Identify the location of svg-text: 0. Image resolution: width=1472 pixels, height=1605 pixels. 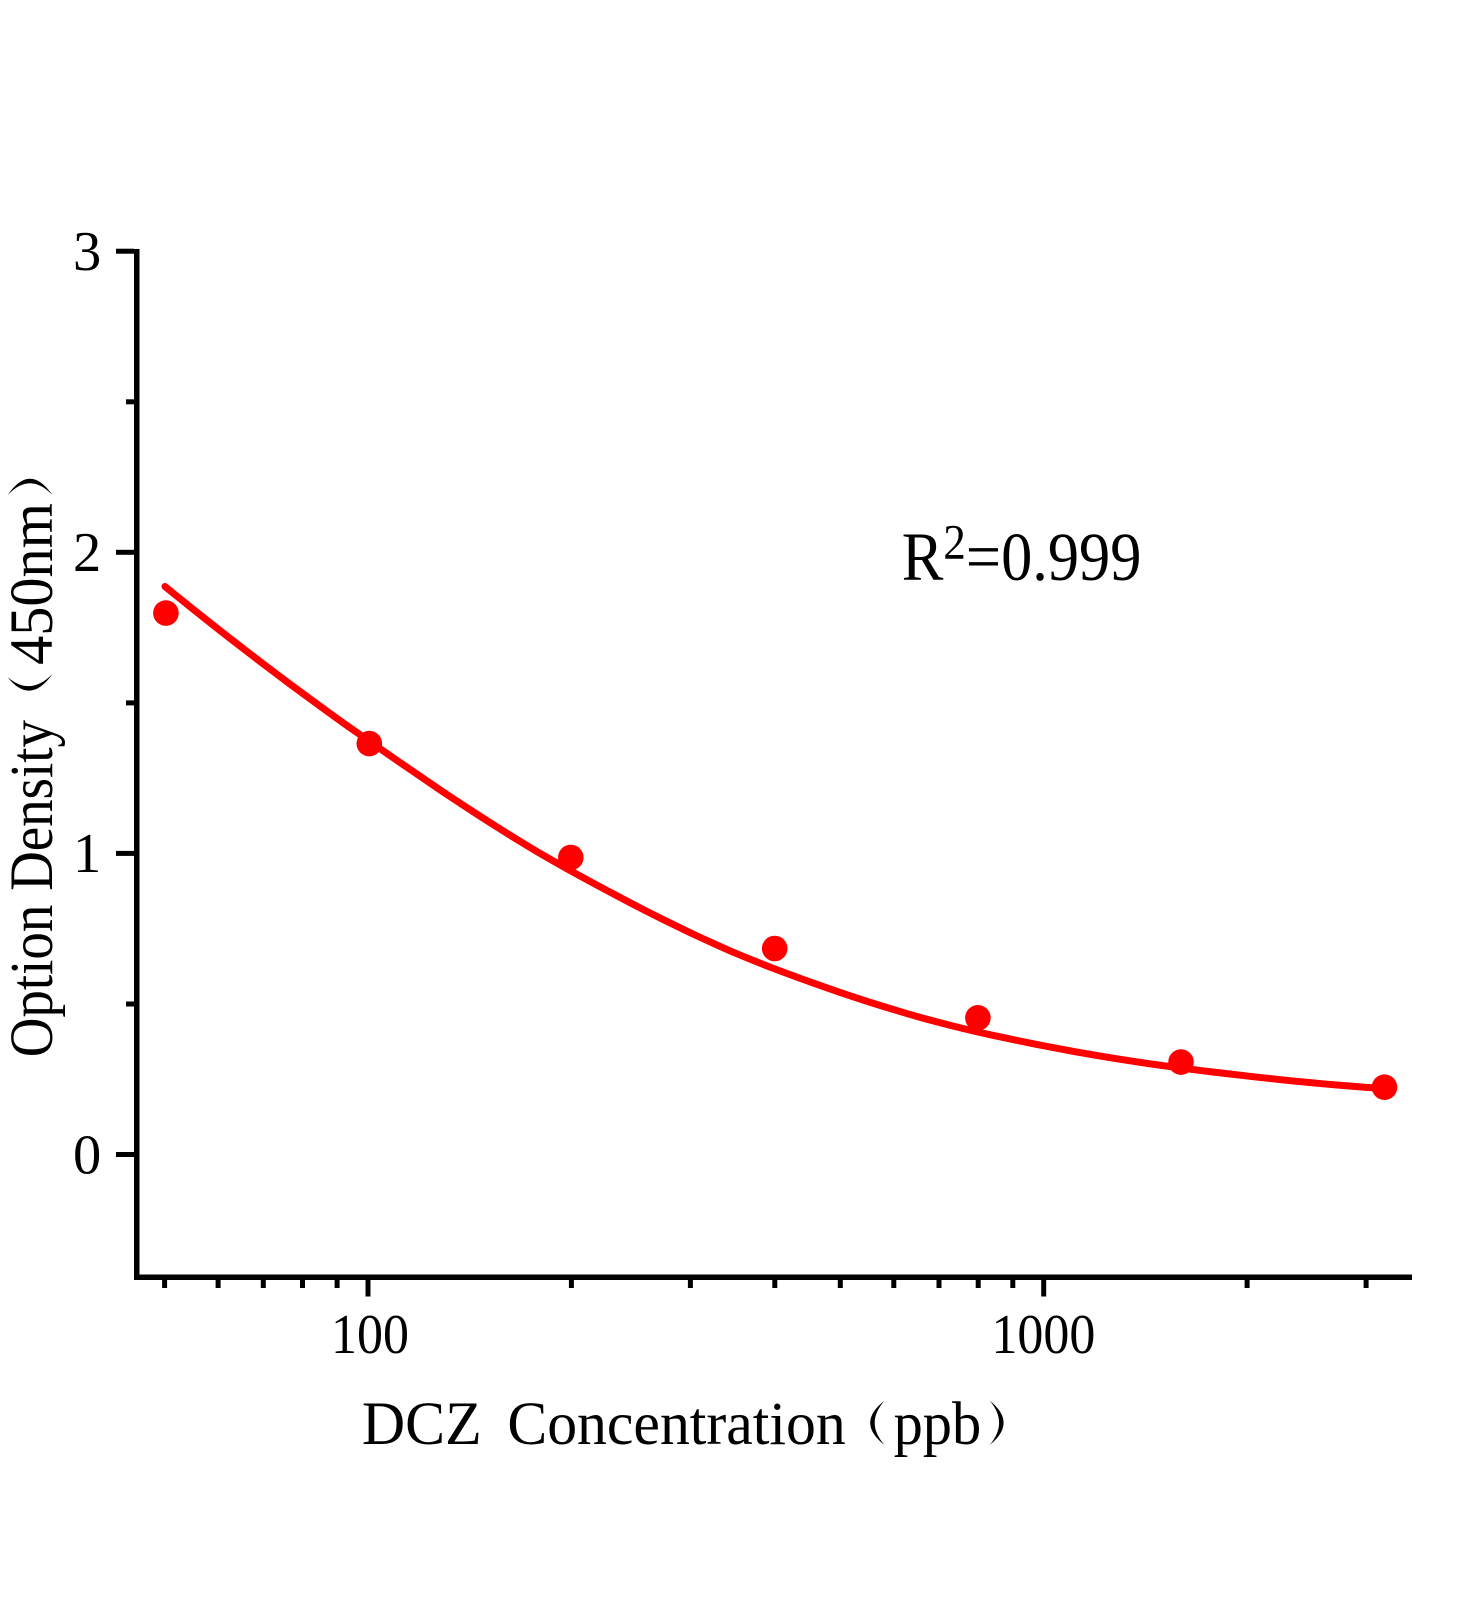
(87, 1155).